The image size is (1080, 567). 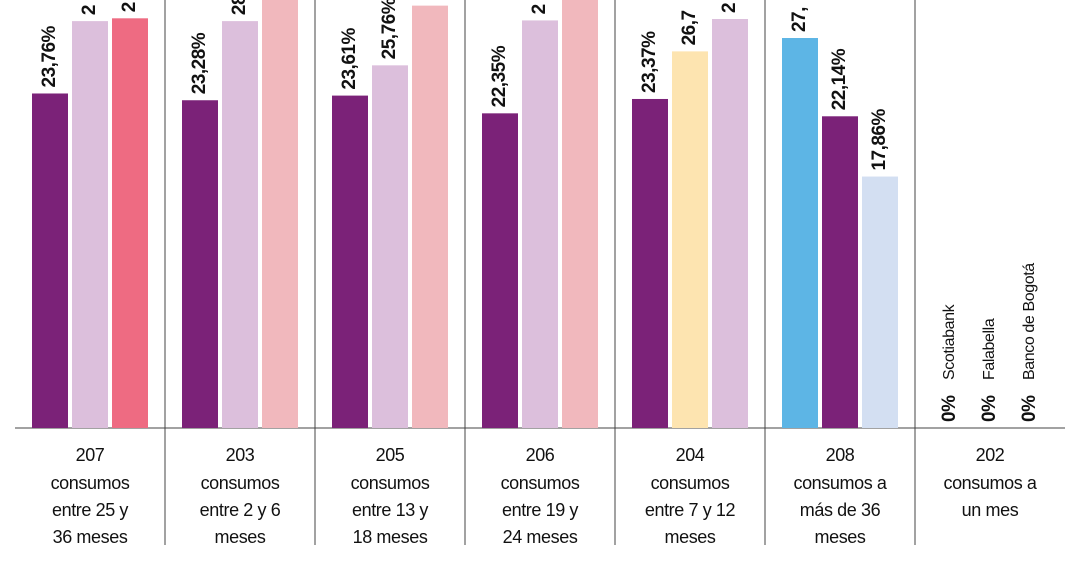 I want to click on value-label: 22,14%, so click(x=839, y=79).